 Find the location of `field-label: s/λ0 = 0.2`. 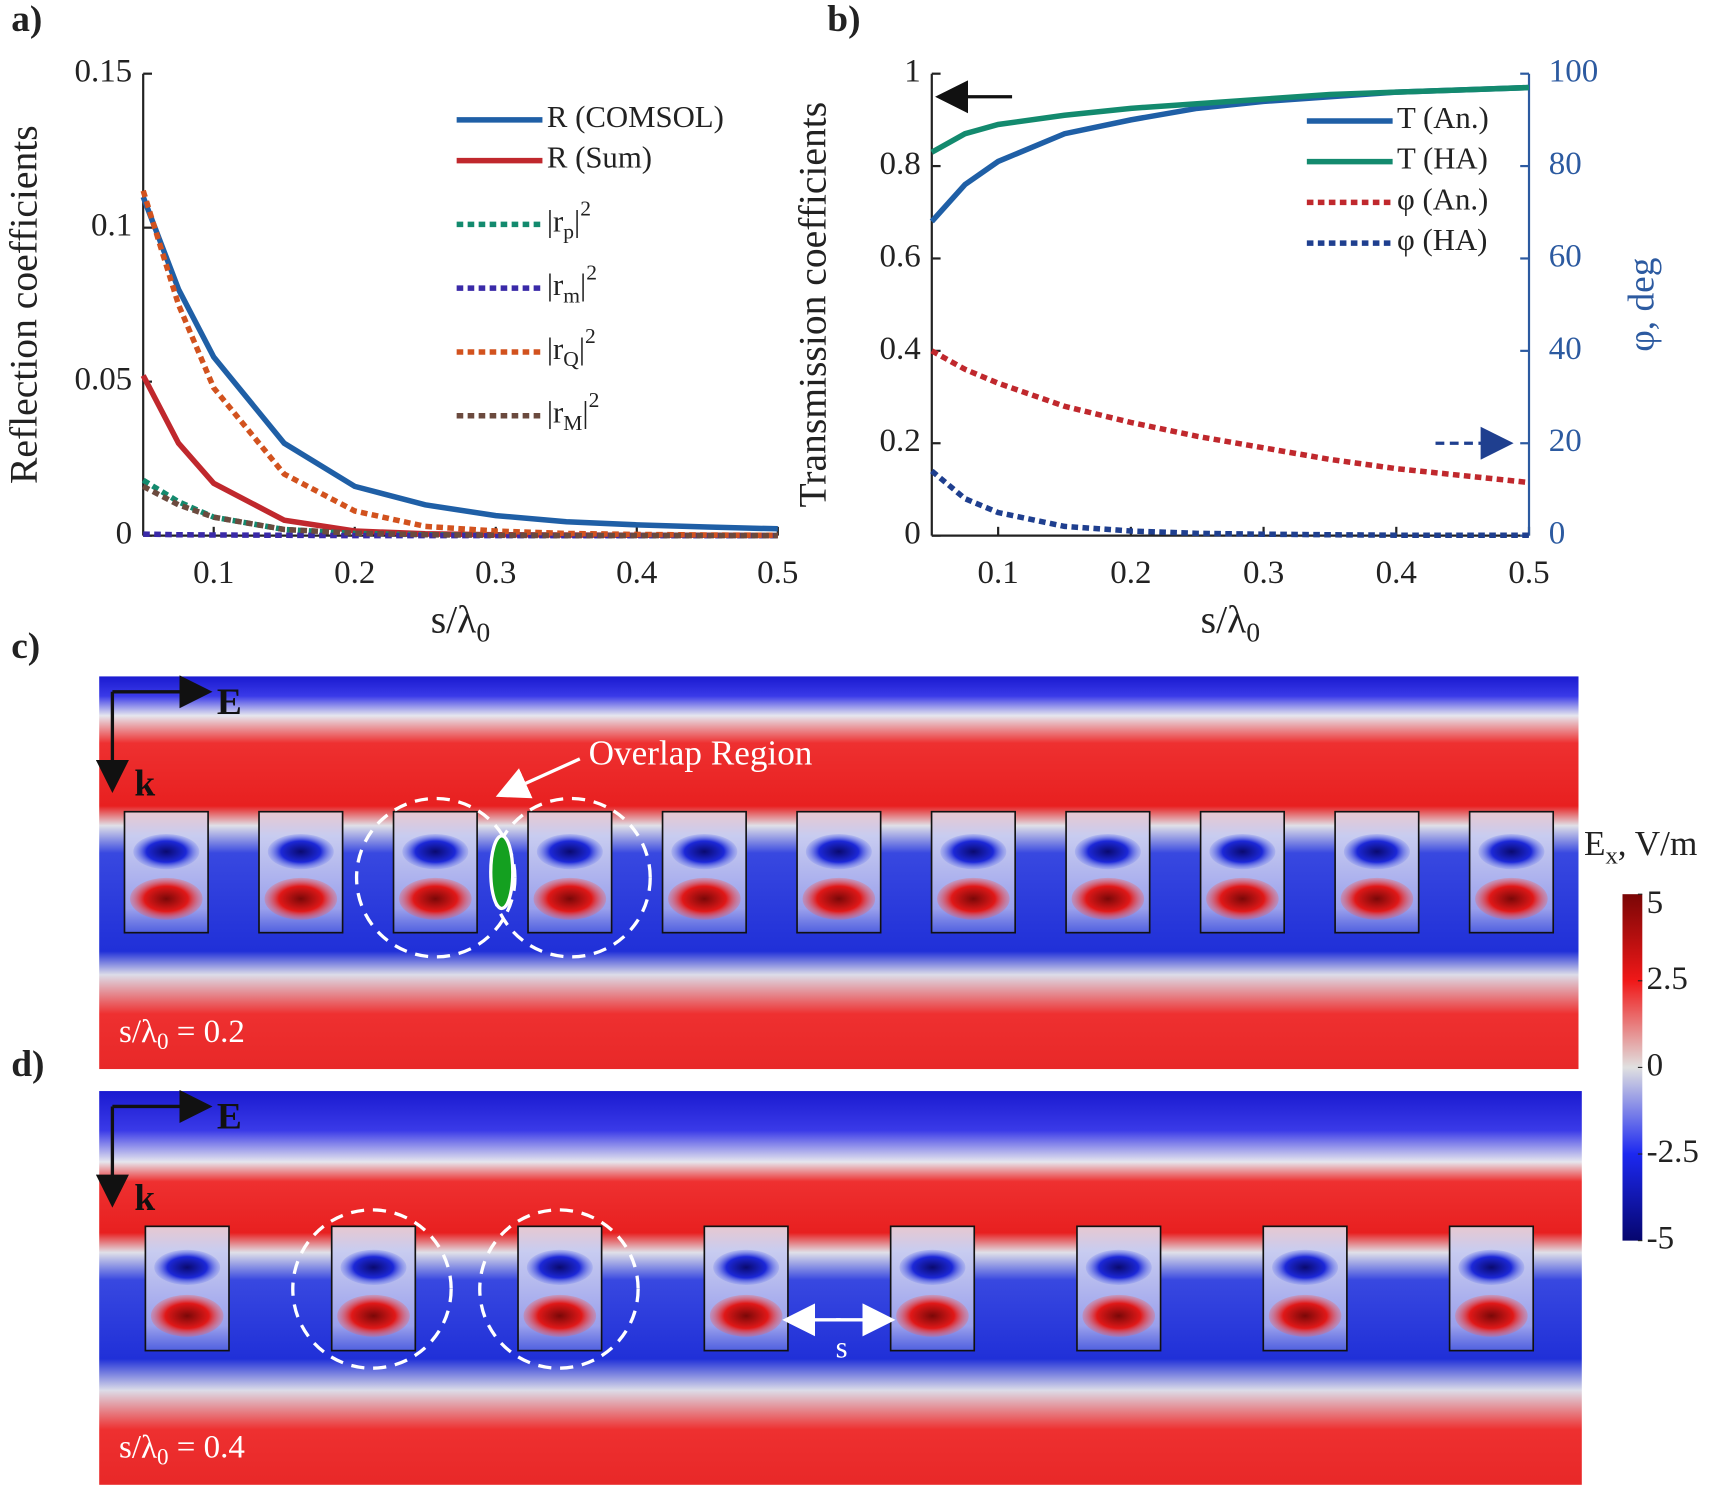

field-label: s/λ0 = 0.2 is located at coordinates (182, 1033).